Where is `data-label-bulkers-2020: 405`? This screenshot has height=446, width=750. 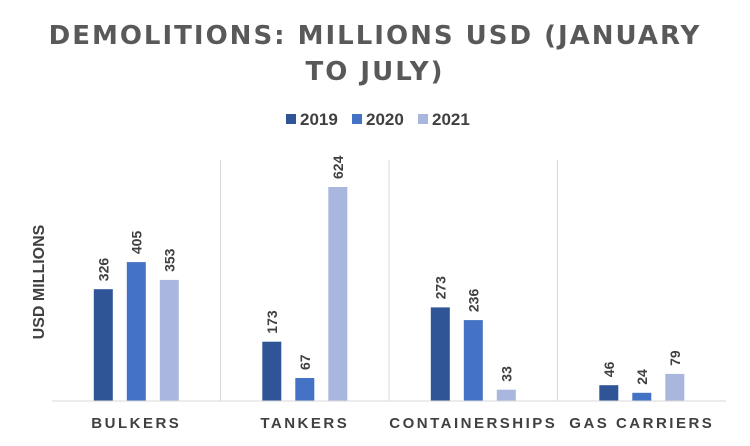
data-label-bulkers-2020: 405 is located at coordinates (136, 243).